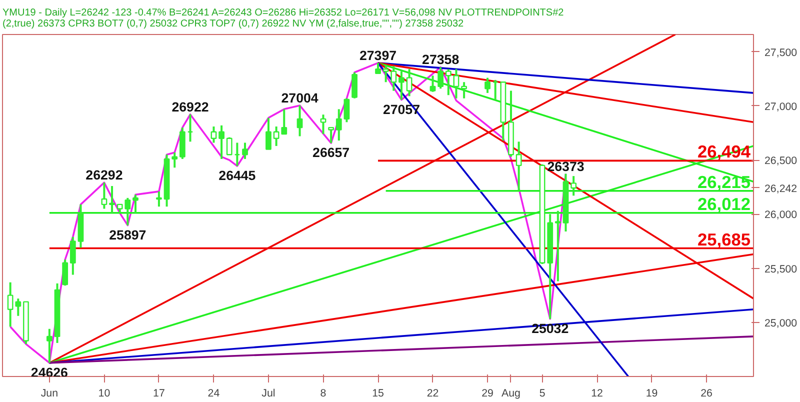 The image size is (800, 402). I want to click on x-tick-label: 10, so click(104, 394).